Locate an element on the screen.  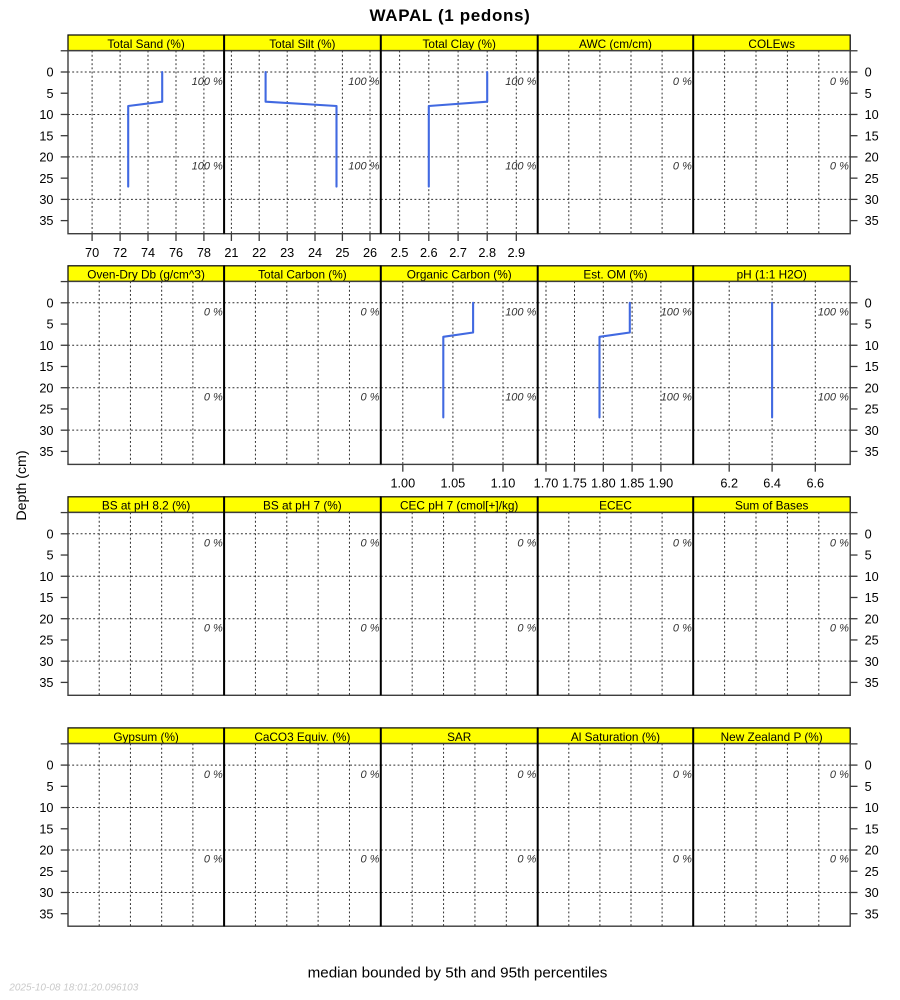
svg-text: 78 is located at coordinates (204, 253).